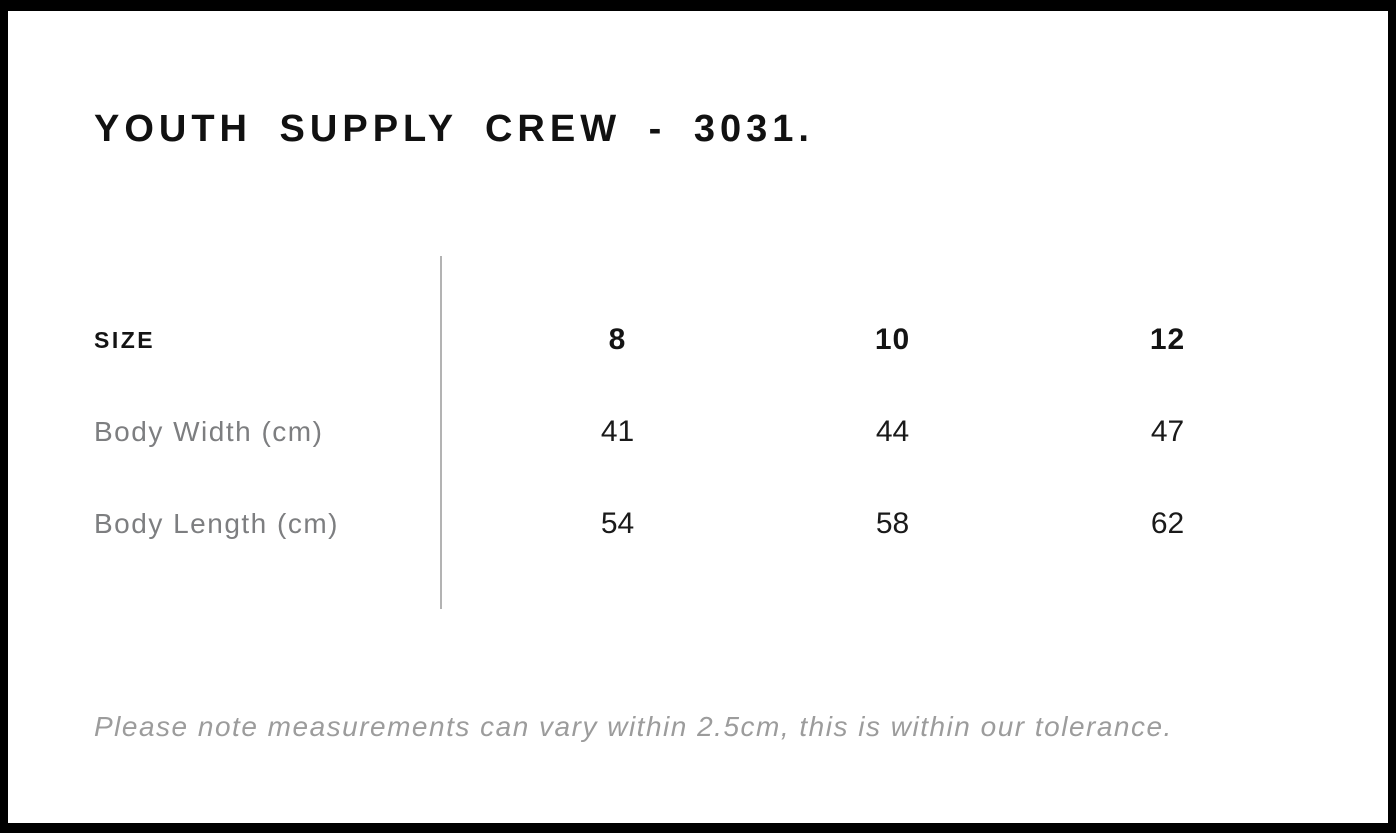 Image resolution: width=1396 pixels, height=833 pixels. What do you see at coordinates (617, 523) in the screenshot?
I see `body-length-value-size-8: 54` at bounding box center [617, 523].